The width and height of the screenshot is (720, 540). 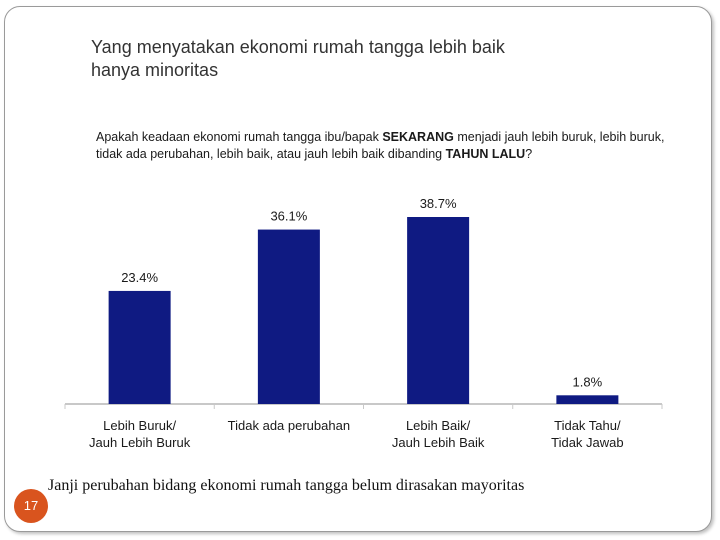 What do you see at coordinates (139, 277) in the screenshot?
I see `bar-value-label: 23.4%` at bounding box center [139, 277].